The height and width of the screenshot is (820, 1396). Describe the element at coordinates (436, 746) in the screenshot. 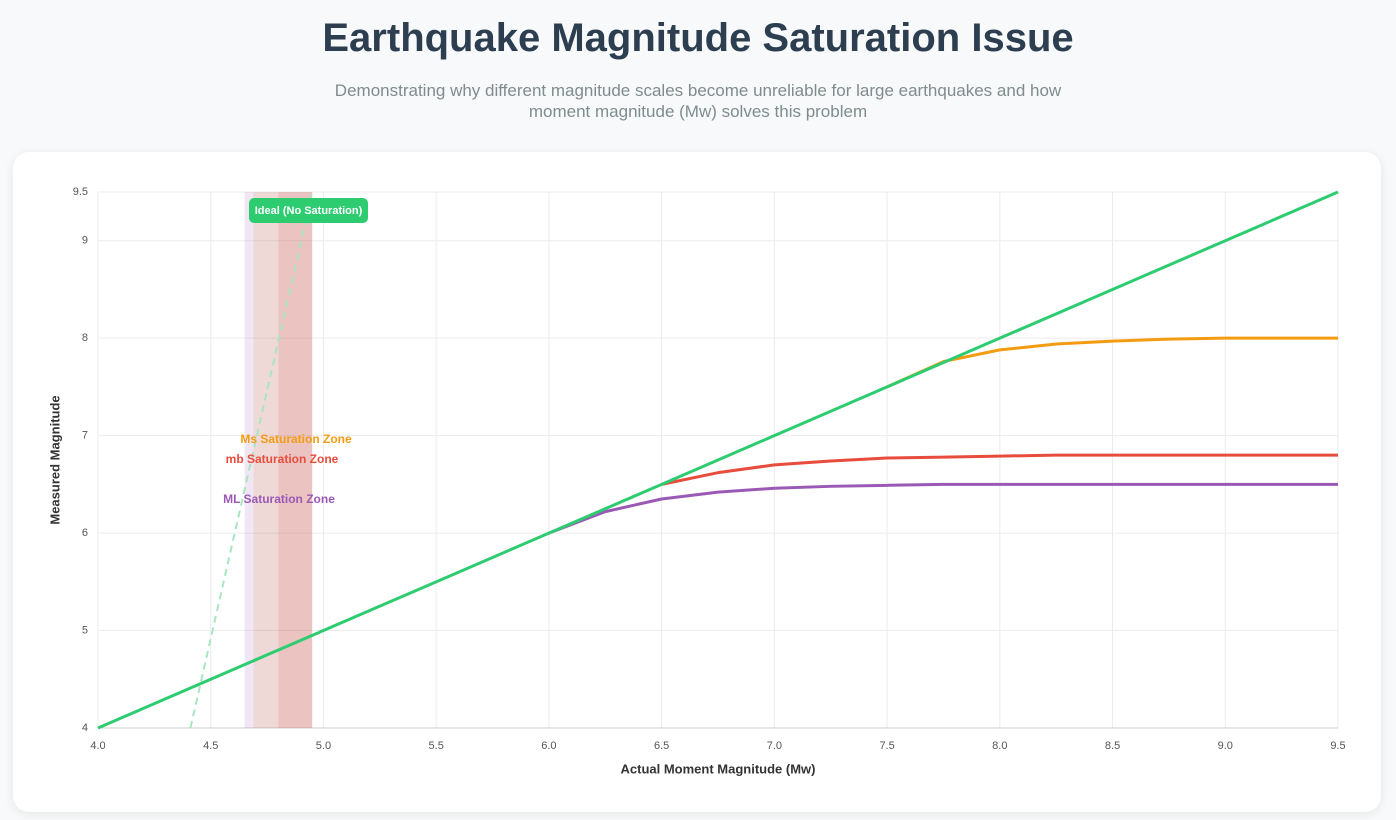

I see `x-tick-label: 5.5` at that location.